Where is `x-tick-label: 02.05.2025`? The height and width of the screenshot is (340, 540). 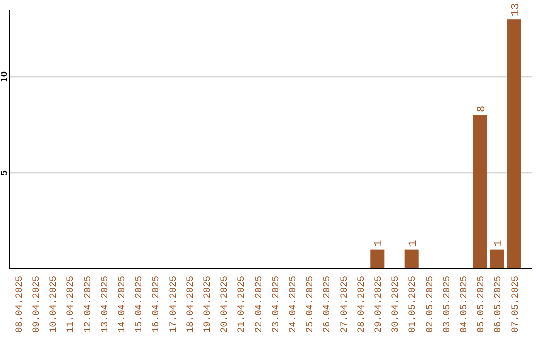 x-tick-label: 02.05.2025 is located at coordinates (430, 305).